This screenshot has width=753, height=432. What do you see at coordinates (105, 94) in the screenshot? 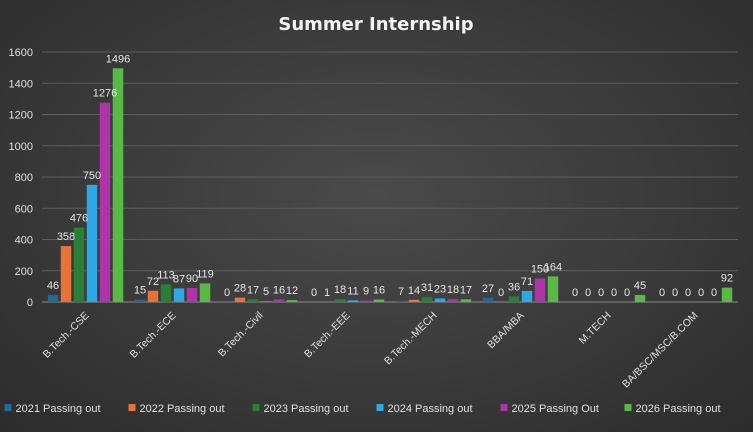
I see `data-label: 1276` at bounding box center [105, 94].